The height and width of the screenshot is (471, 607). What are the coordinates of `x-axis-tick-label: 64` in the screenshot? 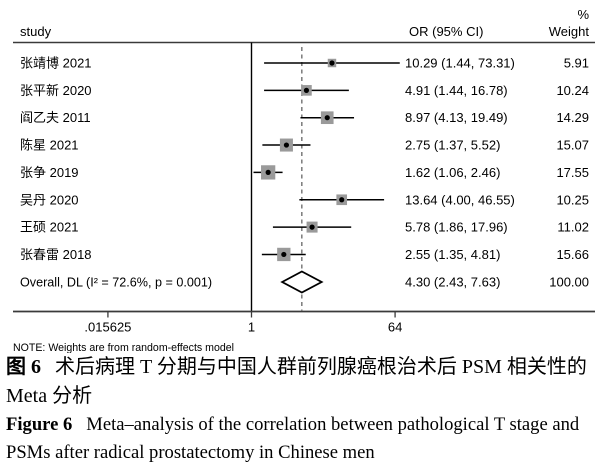 It's located at (395, 327).